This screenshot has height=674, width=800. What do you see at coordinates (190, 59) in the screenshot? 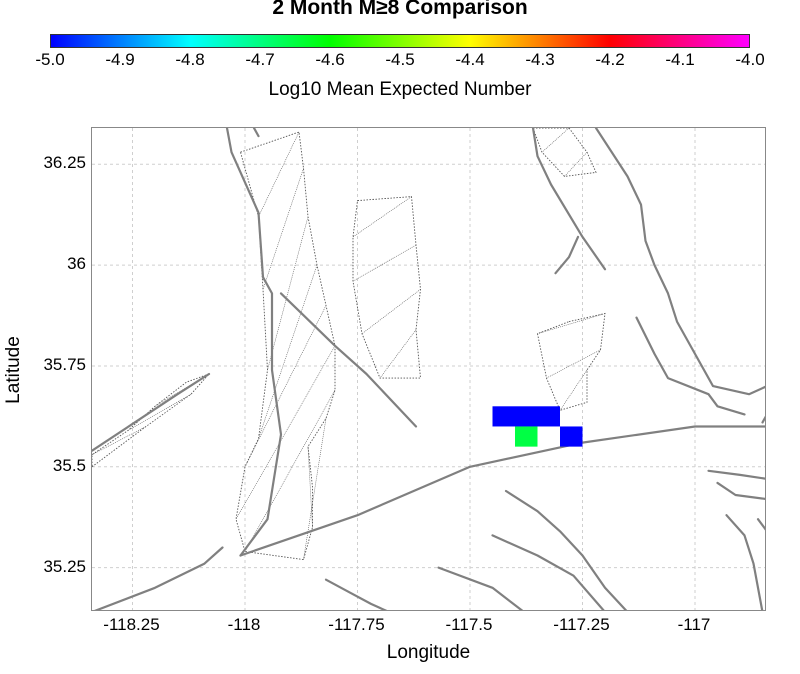
I see `colorbar-tick-label: -4.8` at bounding box center [190, 59].